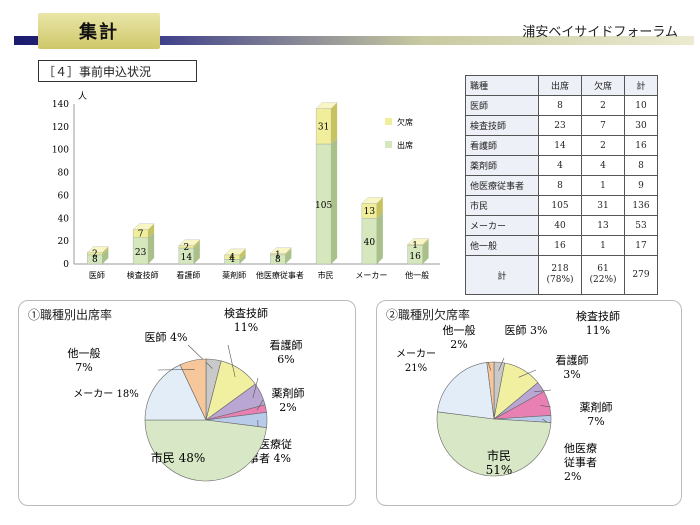  What do you see at coordinates (499, 470) in the screenshot?
I see `pie-label: 51%` at bounding box center [499, 470].